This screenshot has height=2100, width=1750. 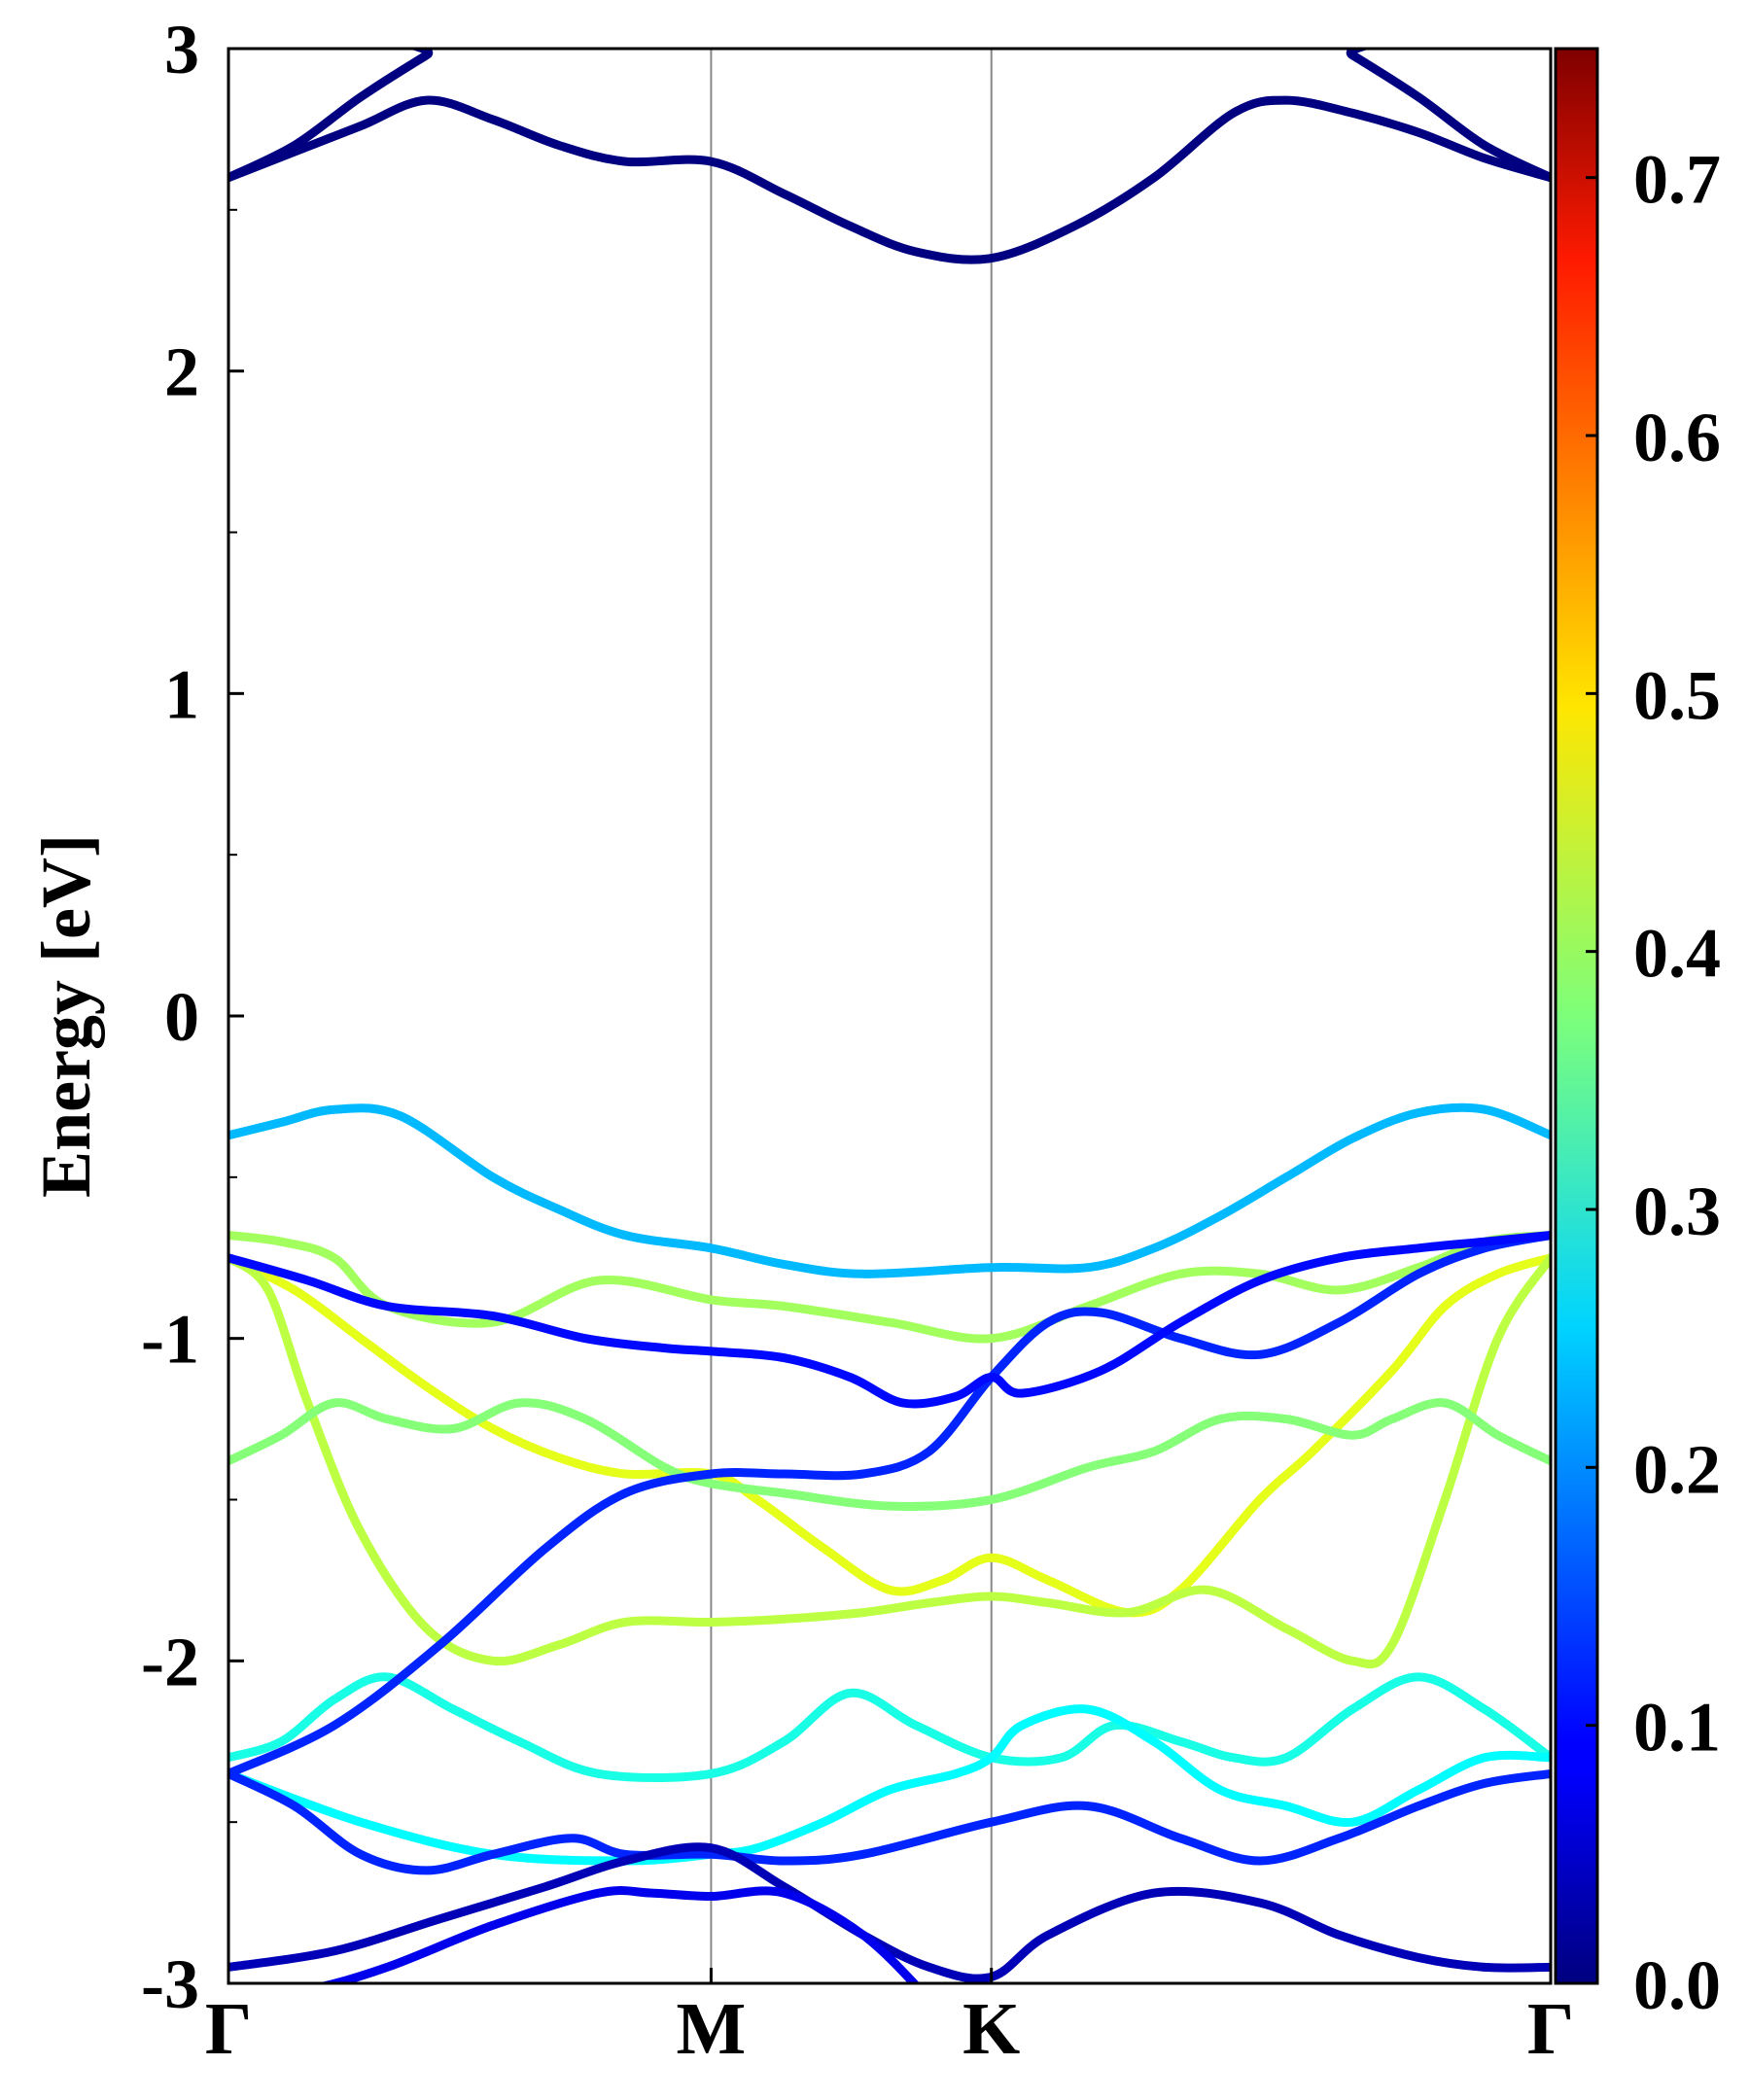 What do you see at coordinates (1576, 1016) in the screenshot?
I see `colorbar` at bounding box center [1576, 1016].